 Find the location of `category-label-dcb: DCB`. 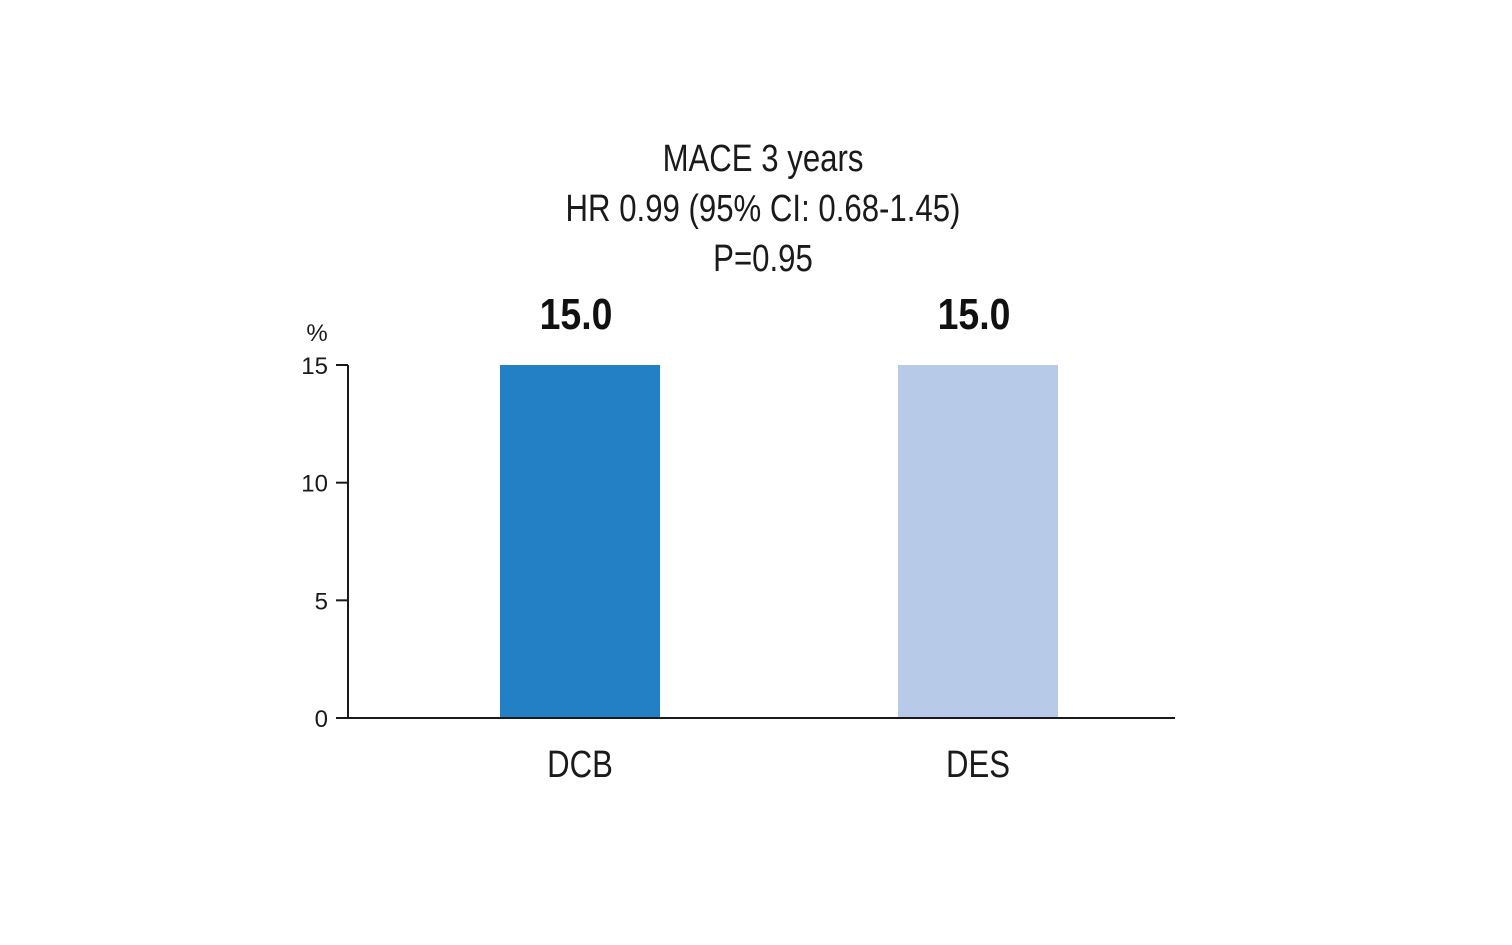

category-label-dcb: DCB is located at coordinates (580, 765).